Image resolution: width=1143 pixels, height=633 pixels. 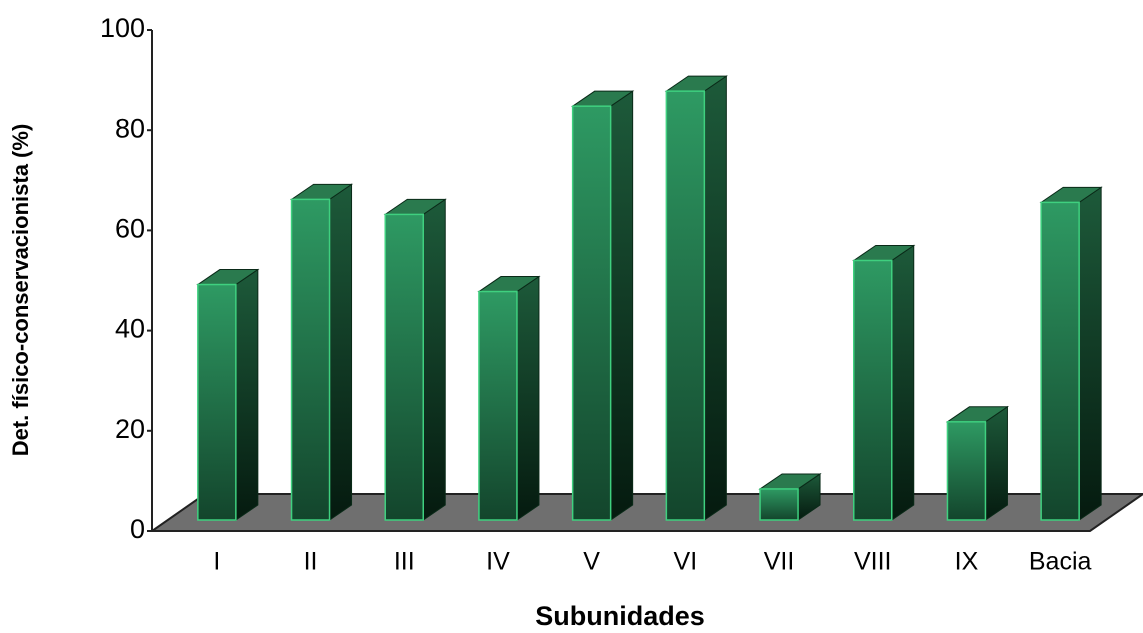 What do you see at coordinates (967, 562) in the screenshot?
I see `x-tick-label: IX` at bounding box center [967, 562].